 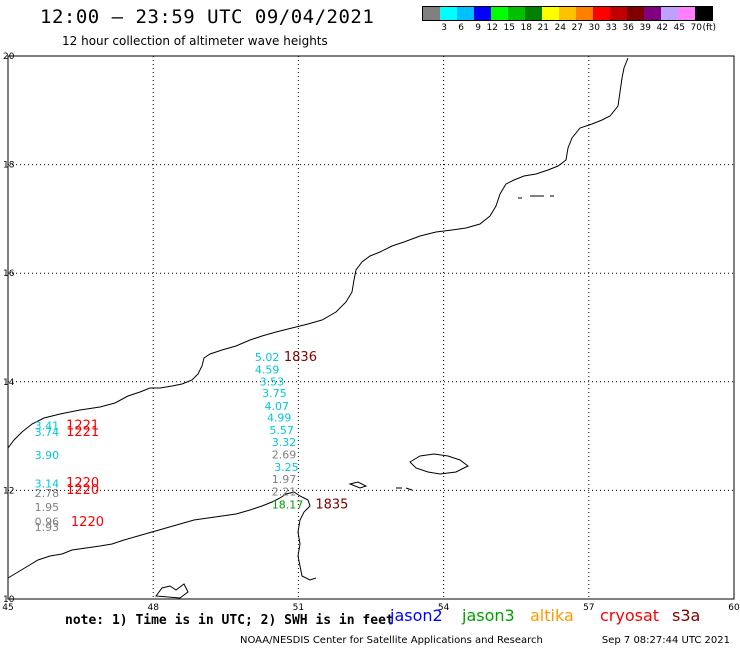 What do you see at coordinates (284, 454) in the screenshot?
I see `wave-height-value: 2.69` at bounding box center [284, 454].